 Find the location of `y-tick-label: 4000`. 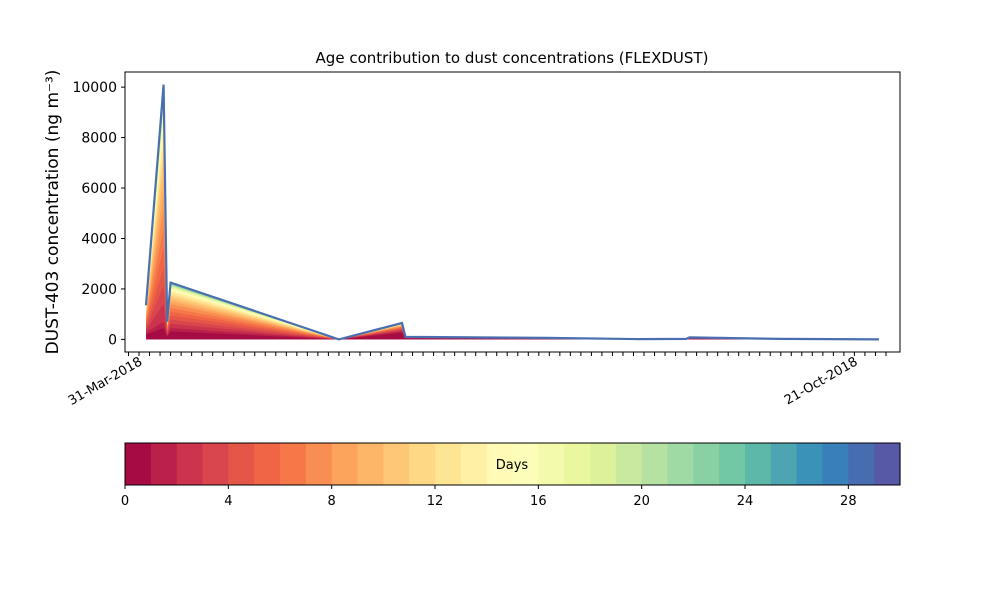

y-tick-label: 4000 is located at coordinates (99, 239).